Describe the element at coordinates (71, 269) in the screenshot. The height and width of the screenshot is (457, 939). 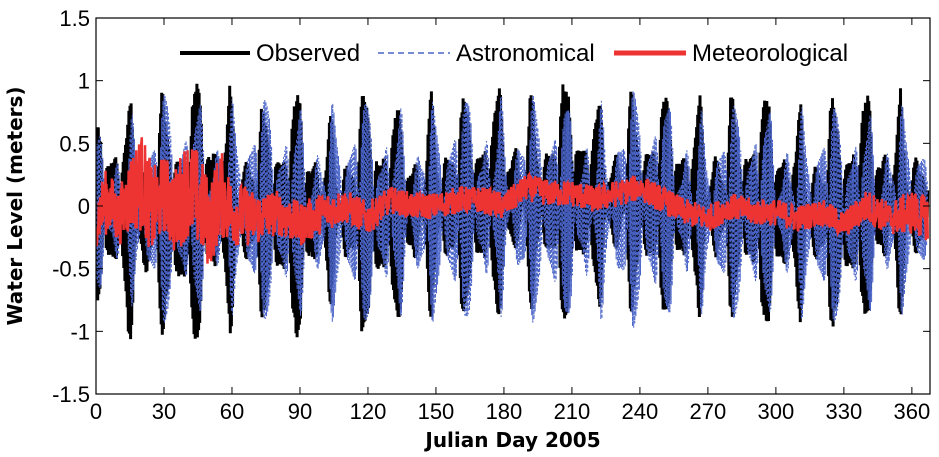
I see `y-tick-label: -0.5` at that location.